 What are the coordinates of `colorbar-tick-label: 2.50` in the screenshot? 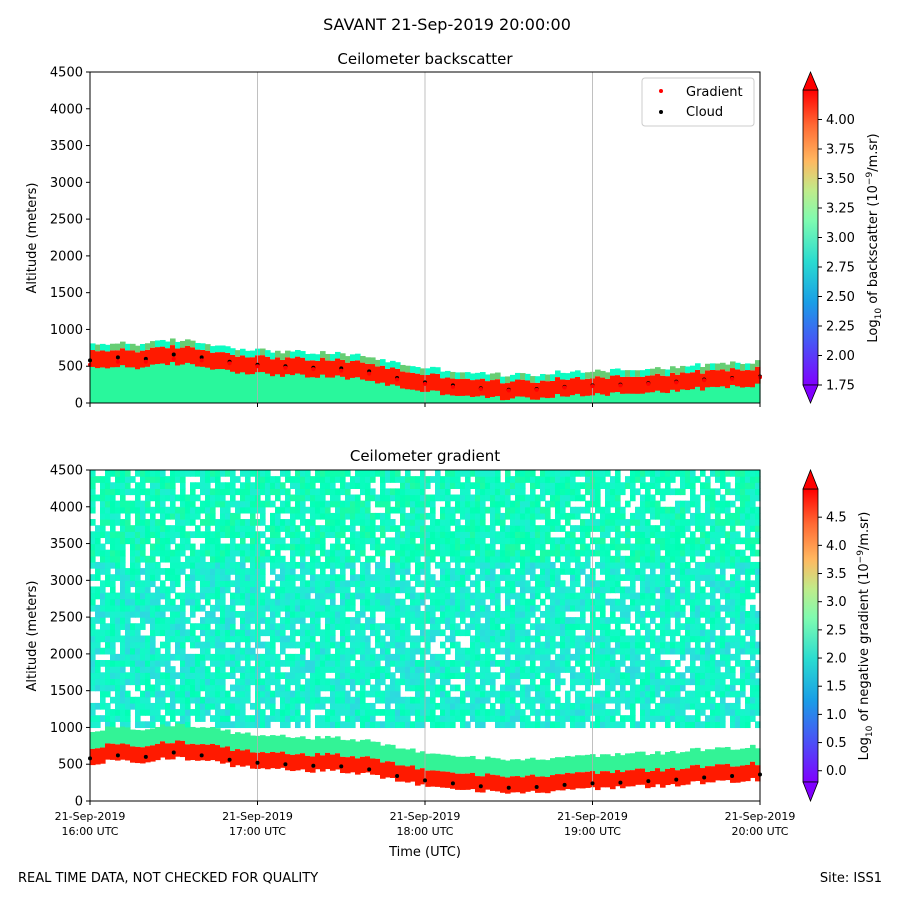 It's located at (840, 297).